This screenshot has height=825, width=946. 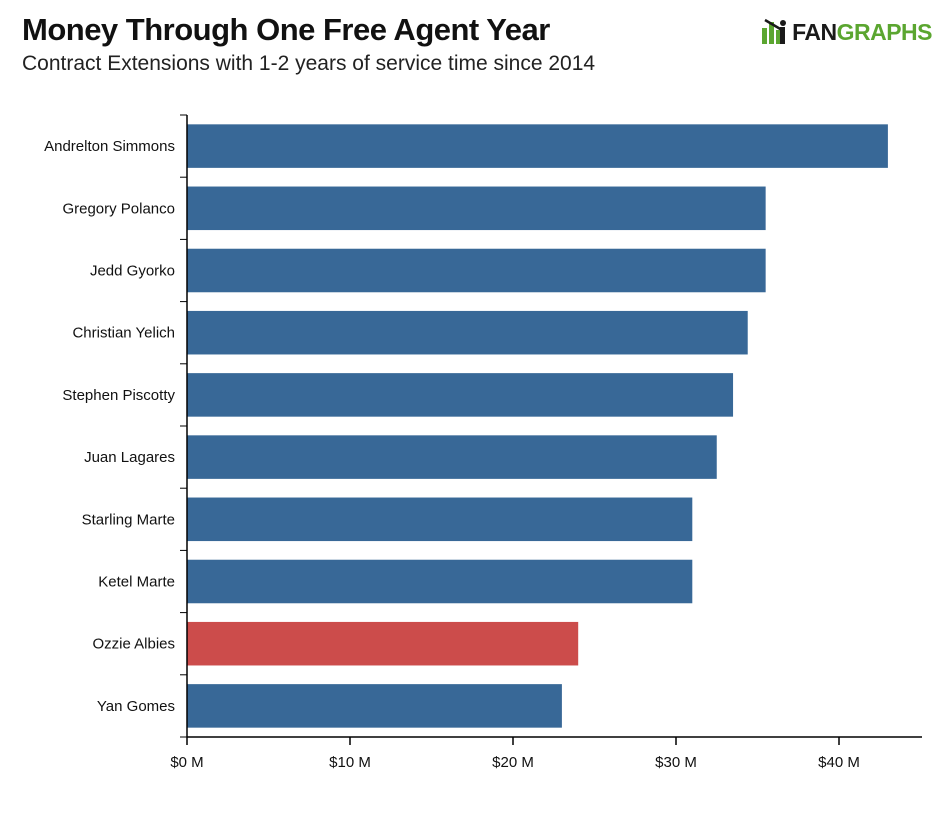 I want to click on chart-title: Money Through One Free Agent Year, so click(x=286, y=29).